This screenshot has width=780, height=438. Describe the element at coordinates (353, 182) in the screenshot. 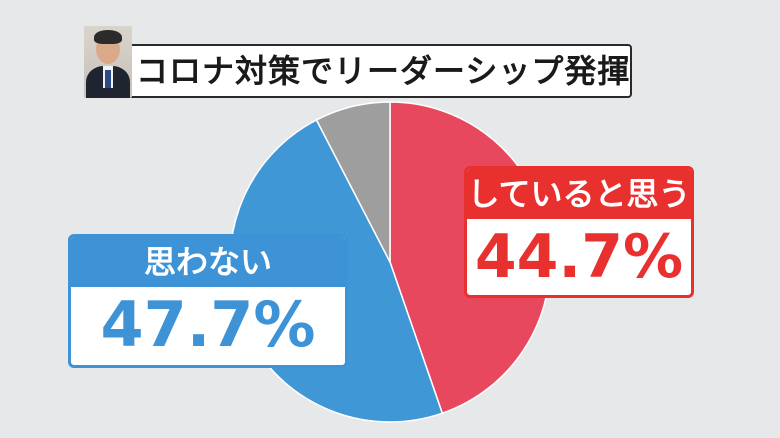

I see `pie-slice-other` at that location.